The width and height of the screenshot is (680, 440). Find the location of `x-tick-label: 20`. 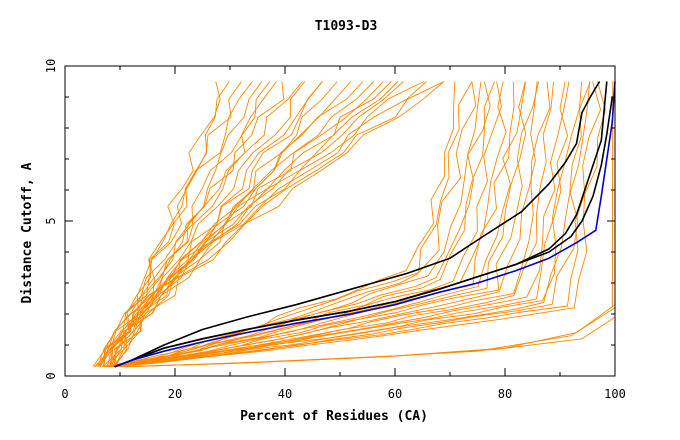

x-tick-label: 20 is located at coordinates (175, 394).